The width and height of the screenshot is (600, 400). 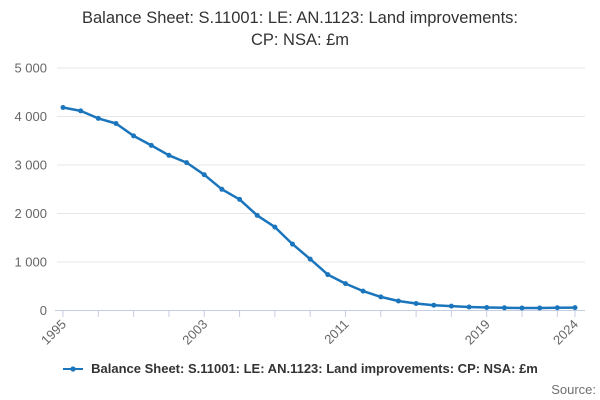 What do you see at coordinates (30, 262) in the screenshot?
I see `y-tick-label: 1 000` at bounding box center [30, 262].